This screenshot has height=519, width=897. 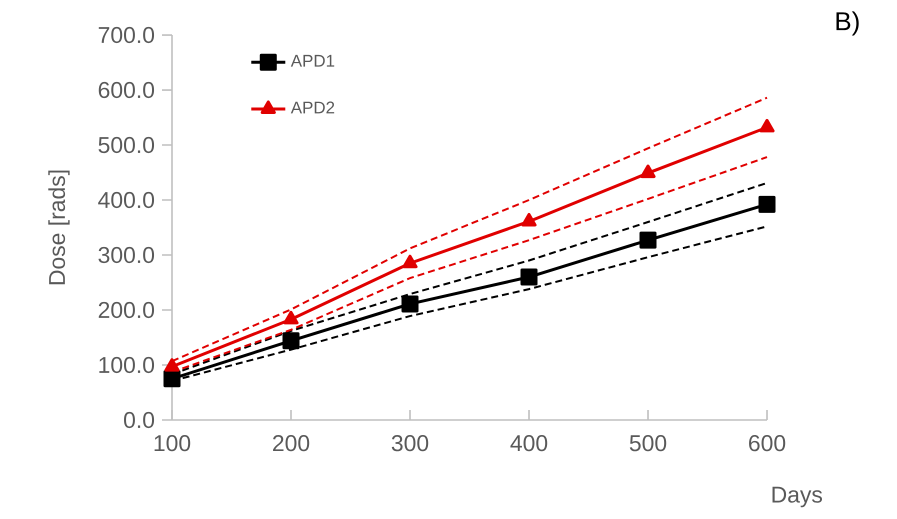 What do you see at coordinates (648, 443) in the screenshot?
I see `x-tick-label: 500` at bounding box center [648, 443].